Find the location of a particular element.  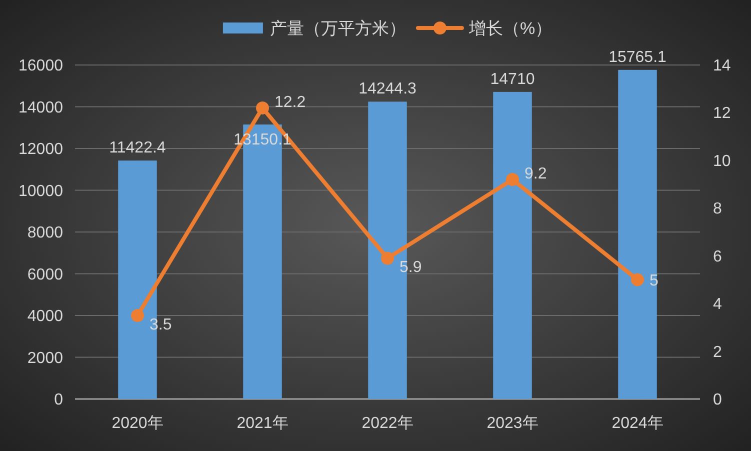

legend-label: 增长（%） is located at coordinates (510, 28).